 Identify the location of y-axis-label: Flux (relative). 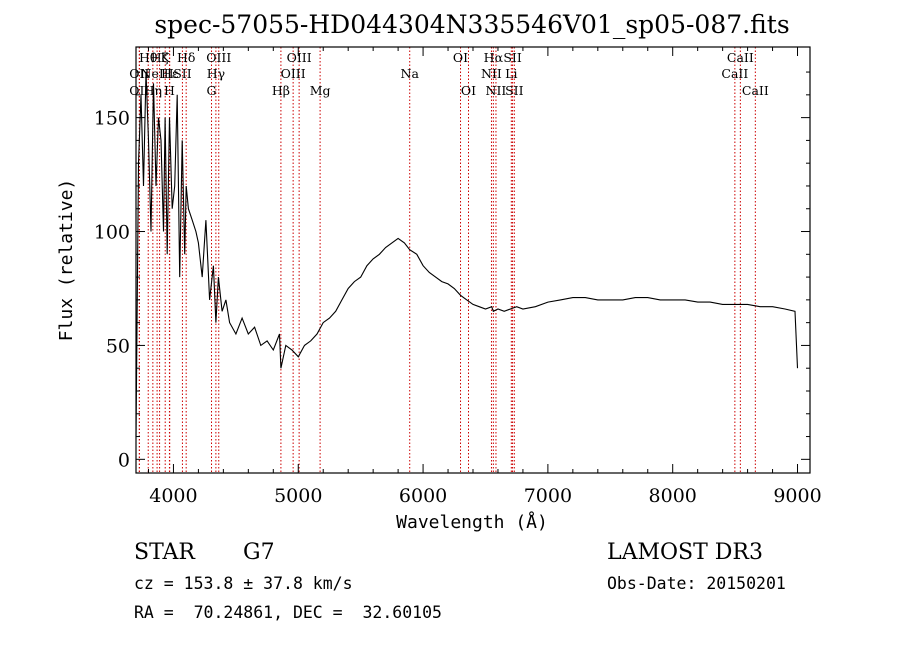
(66, 260).